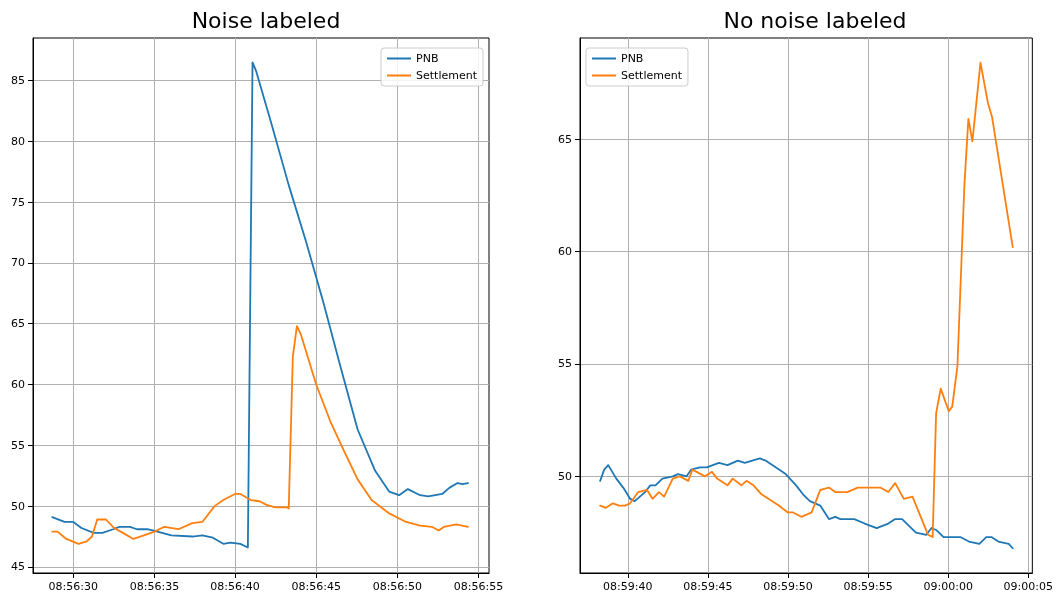 Image resolution: width=1057 pixels, height=600 pixels. What do you see at coordinates (1028, 586) in the screenshot?
I see `x-tick-label: 09:00:05` at bounding box center [1028, 586].